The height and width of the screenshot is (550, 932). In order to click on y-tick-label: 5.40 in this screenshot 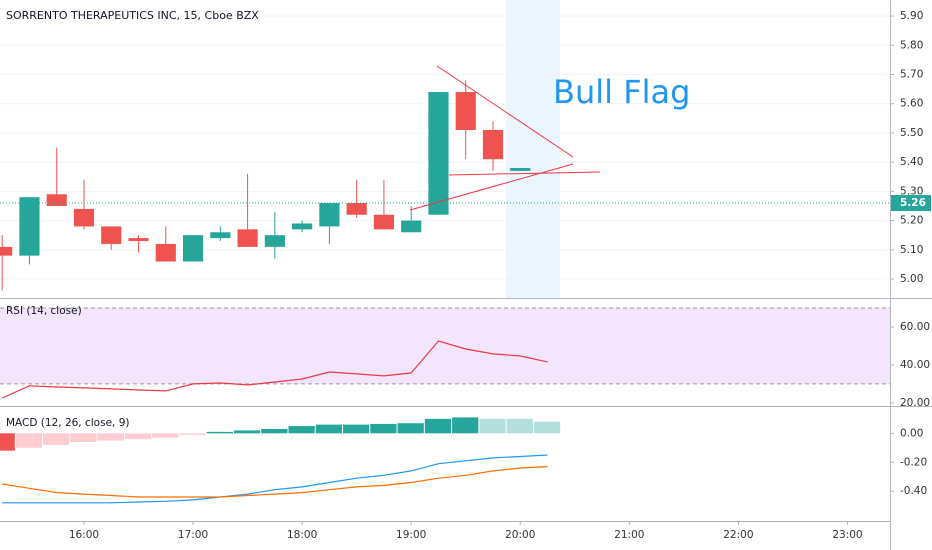, I will do `click(911, 162)`.